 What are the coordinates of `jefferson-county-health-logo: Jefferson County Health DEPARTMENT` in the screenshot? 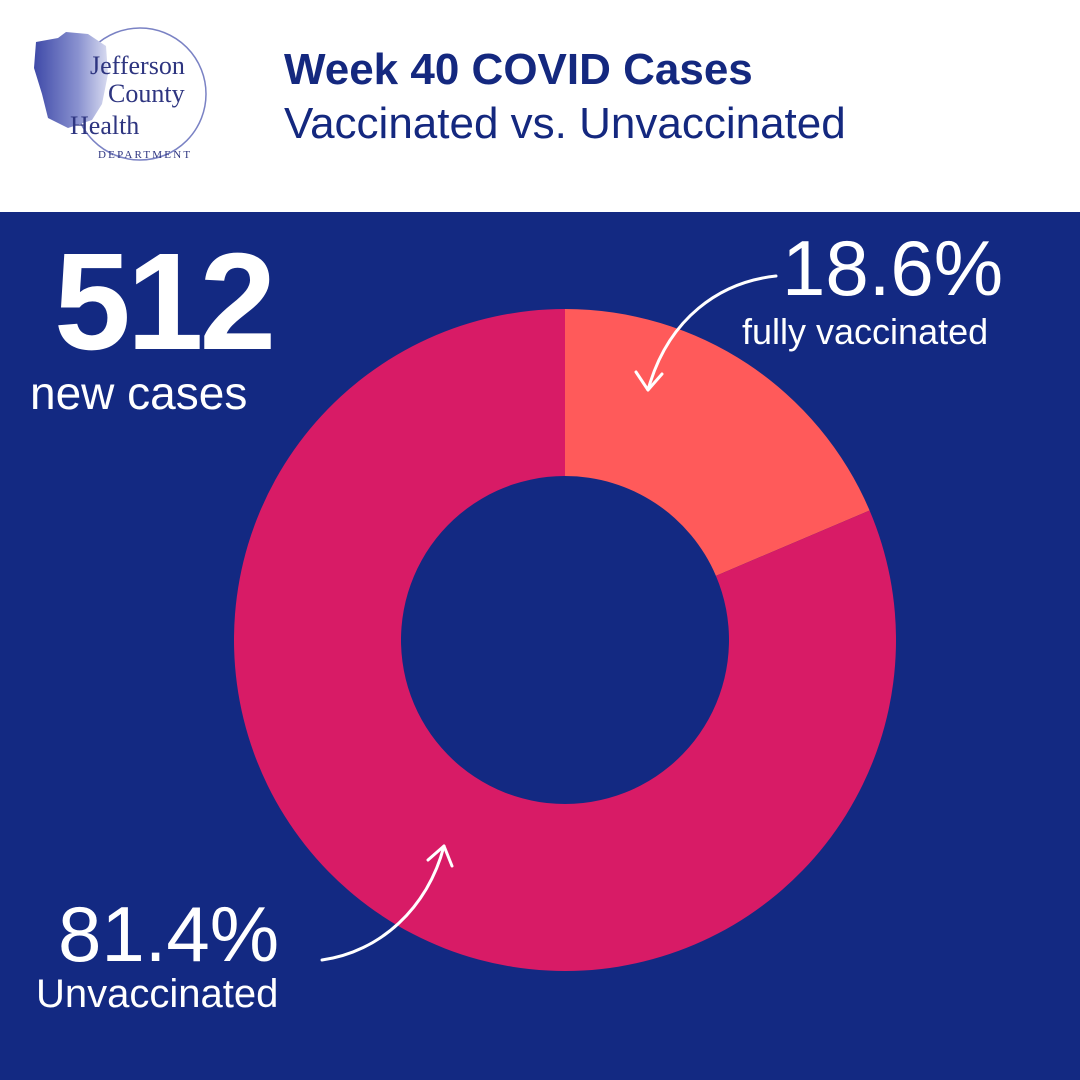 It's located at (120, 94).